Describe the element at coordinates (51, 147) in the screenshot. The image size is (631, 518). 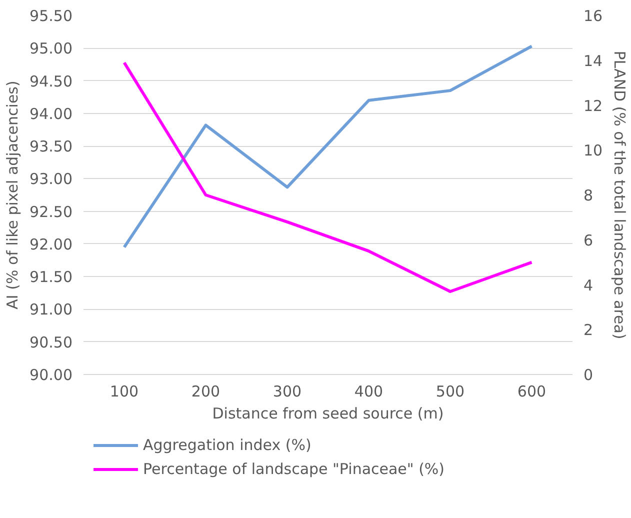
I see `y-tick-label: 93.50` at that location.